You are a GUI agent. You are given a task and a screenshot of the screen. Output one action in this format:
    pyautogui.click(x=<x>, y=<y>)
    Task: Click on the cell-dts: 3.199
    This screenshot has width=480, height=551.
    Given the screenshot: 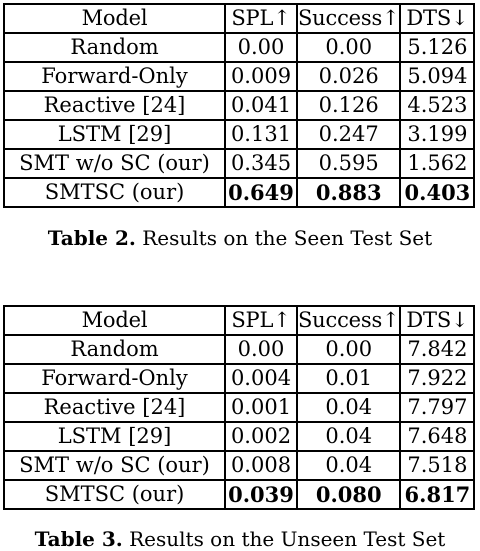 What is the action you would take?
    pyautogui.click(x=437, y=134)
    